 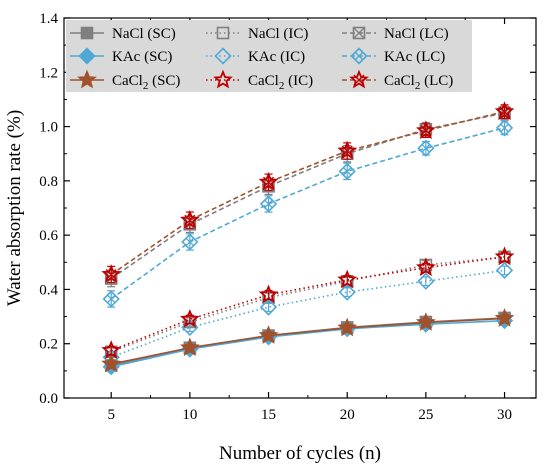 What do you see at coordinates (278, 34) in the screenshot?
I see `legend-label: NaCl (IC)` at bounding box center [278, 34].